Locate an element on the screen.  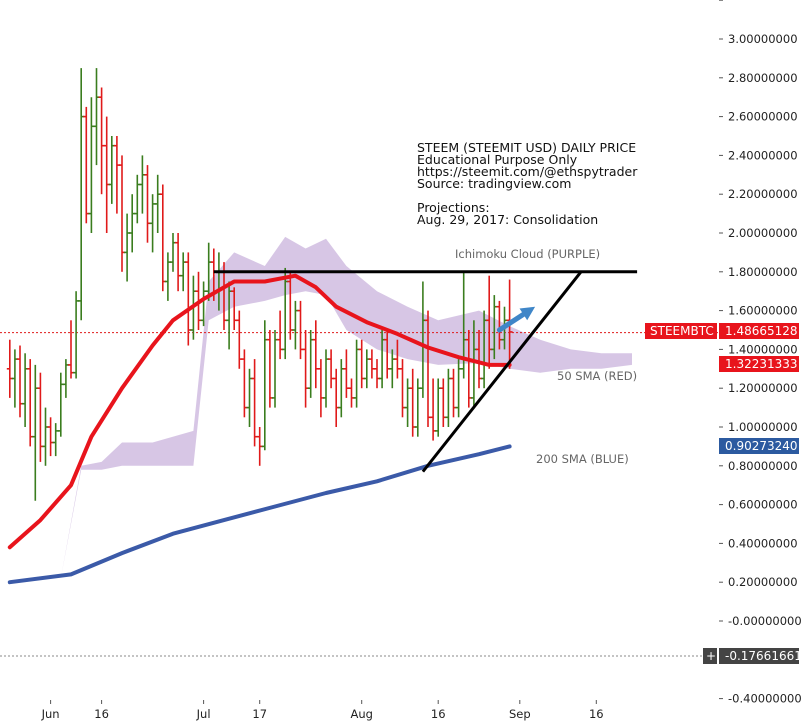
support-trendline is located at coordinates (502, 371).